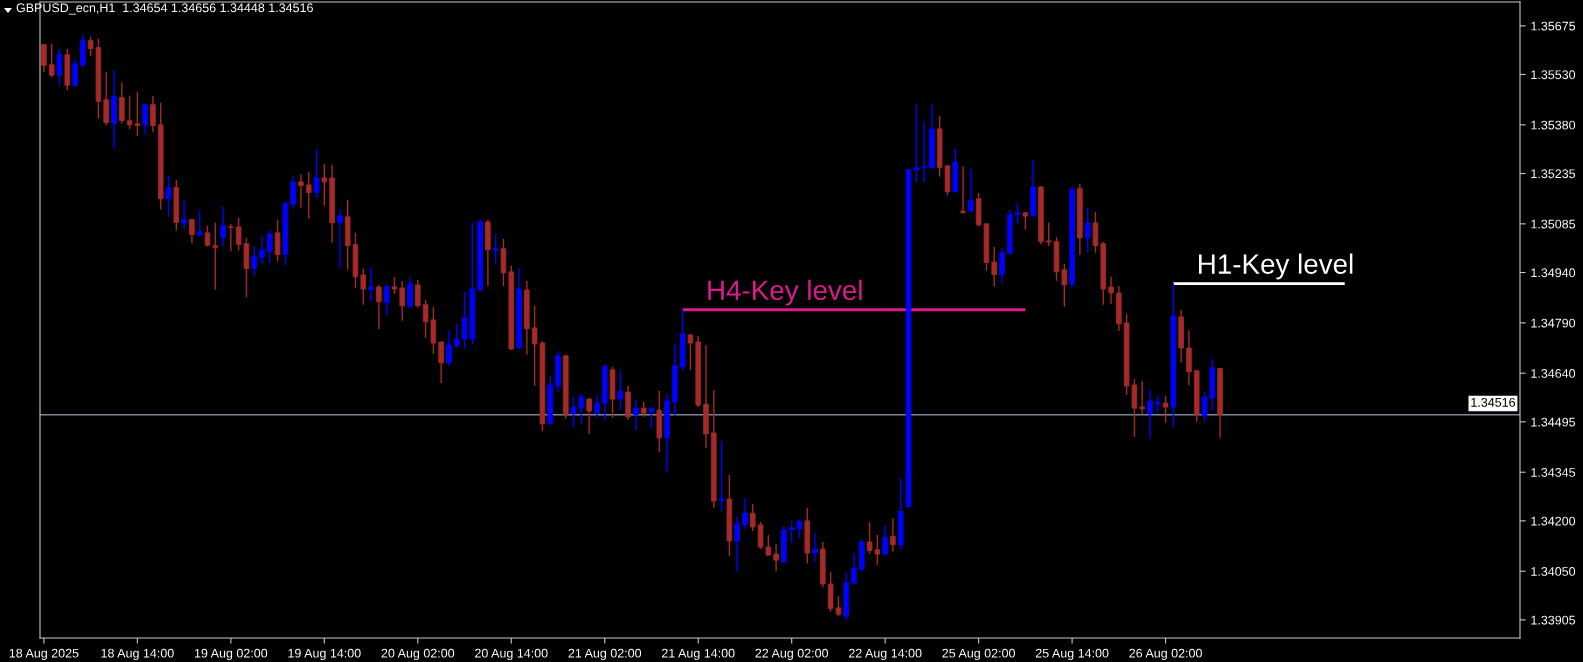 The width and height of the screenshot is (1583, 662). What do you see at coordinates (605, 654) in the screenshot?
I see `x-tick-label: 21 Aug 02:00` at bounding box center [605, 654].